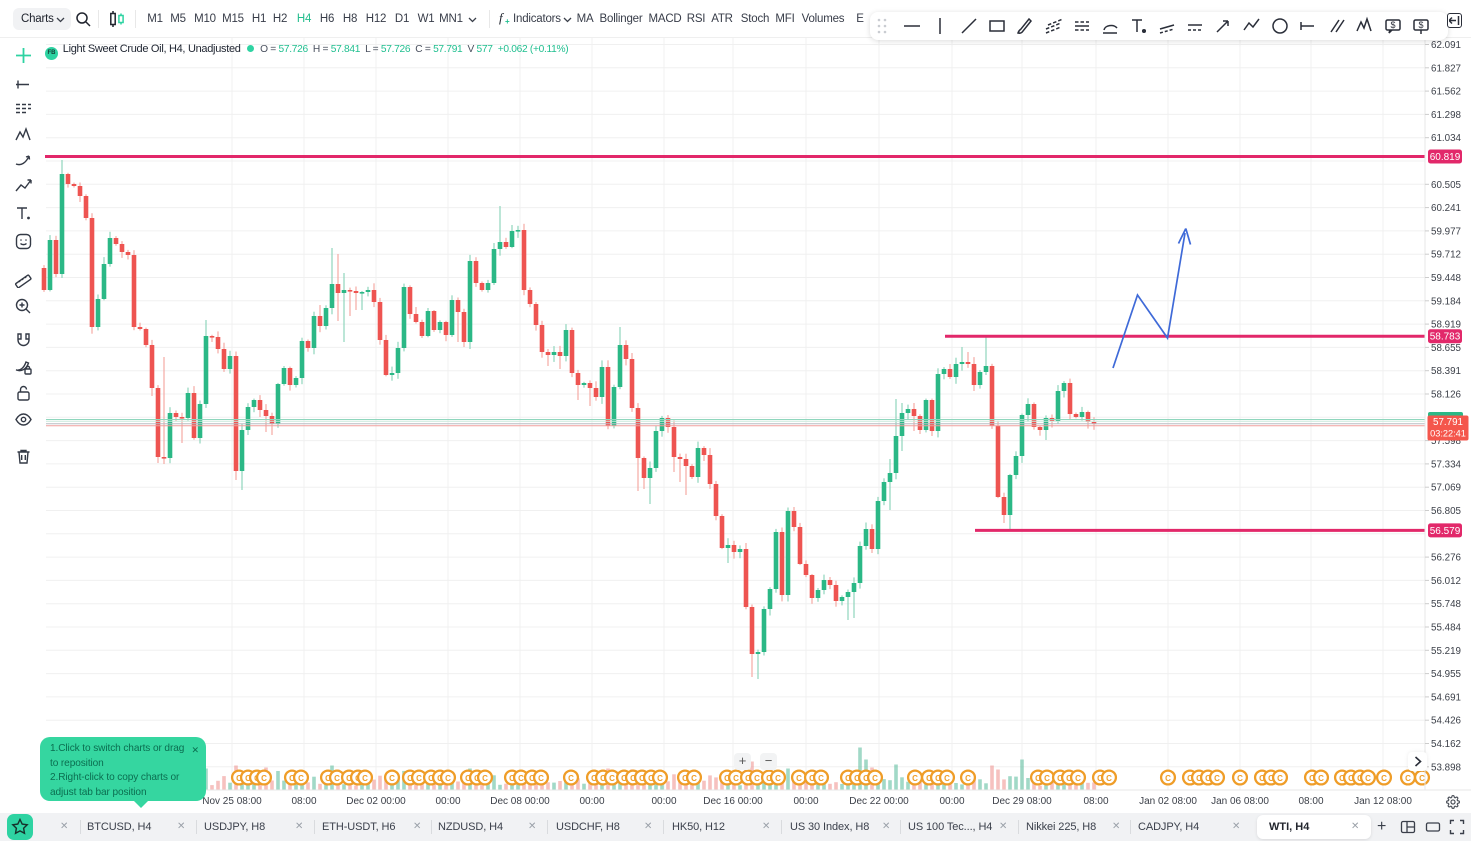 This screenshot has height=841, width=1471. Describe the element at coordinates (1446, 697) in the screenshot. I see `svg-text: 54.691` at that location.